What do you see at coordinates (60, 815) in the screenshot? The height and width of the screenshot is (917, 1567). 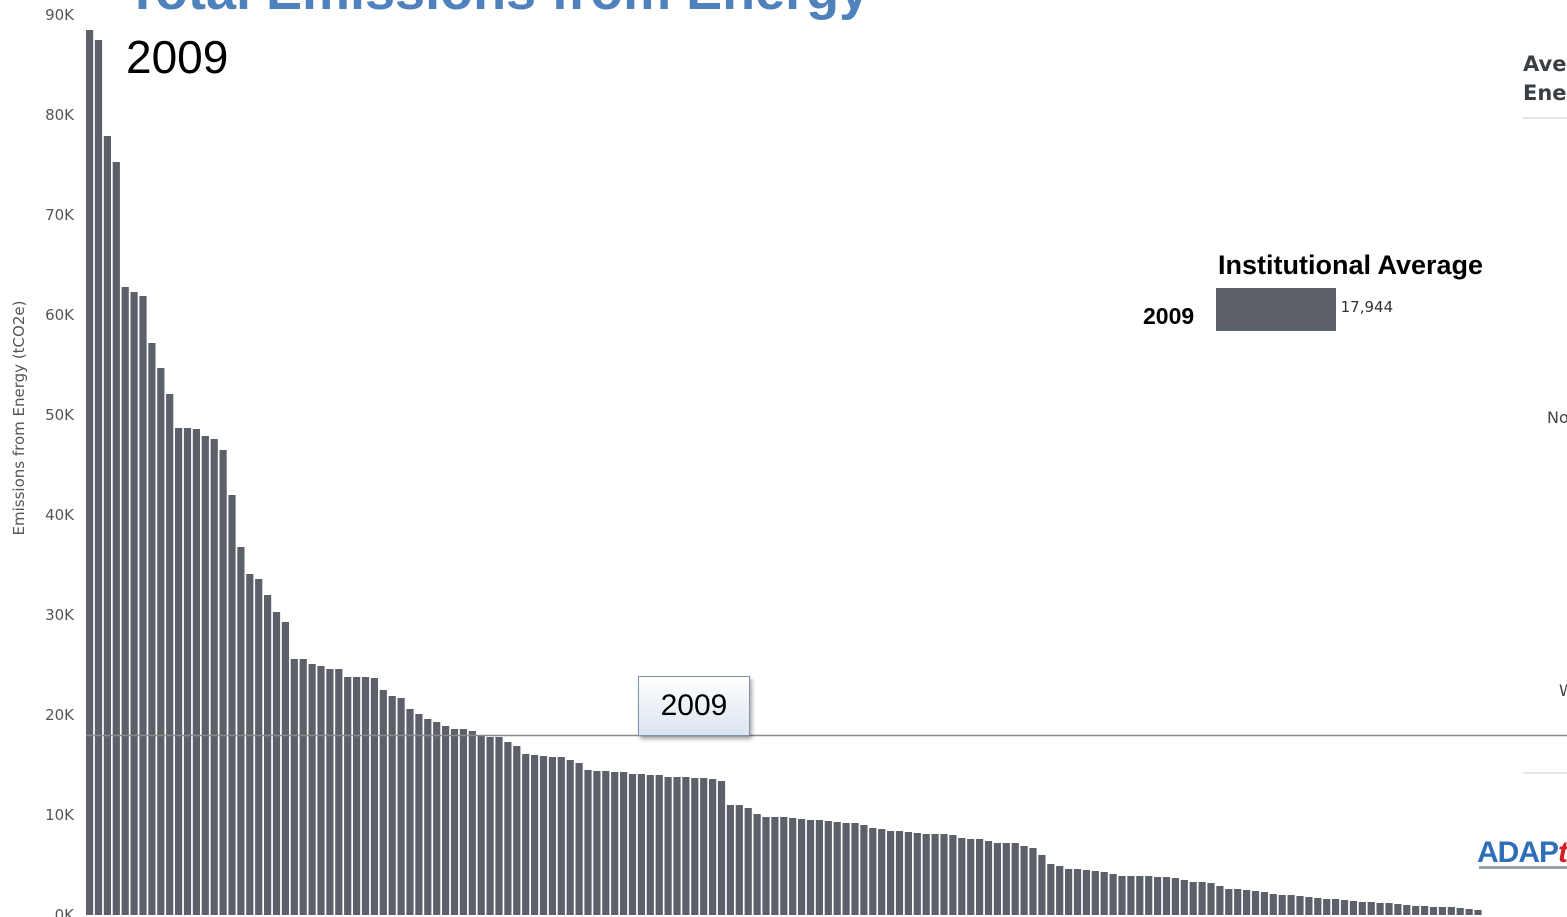 I see `y-tick-label: 10K` at bounding box center [60, 815].